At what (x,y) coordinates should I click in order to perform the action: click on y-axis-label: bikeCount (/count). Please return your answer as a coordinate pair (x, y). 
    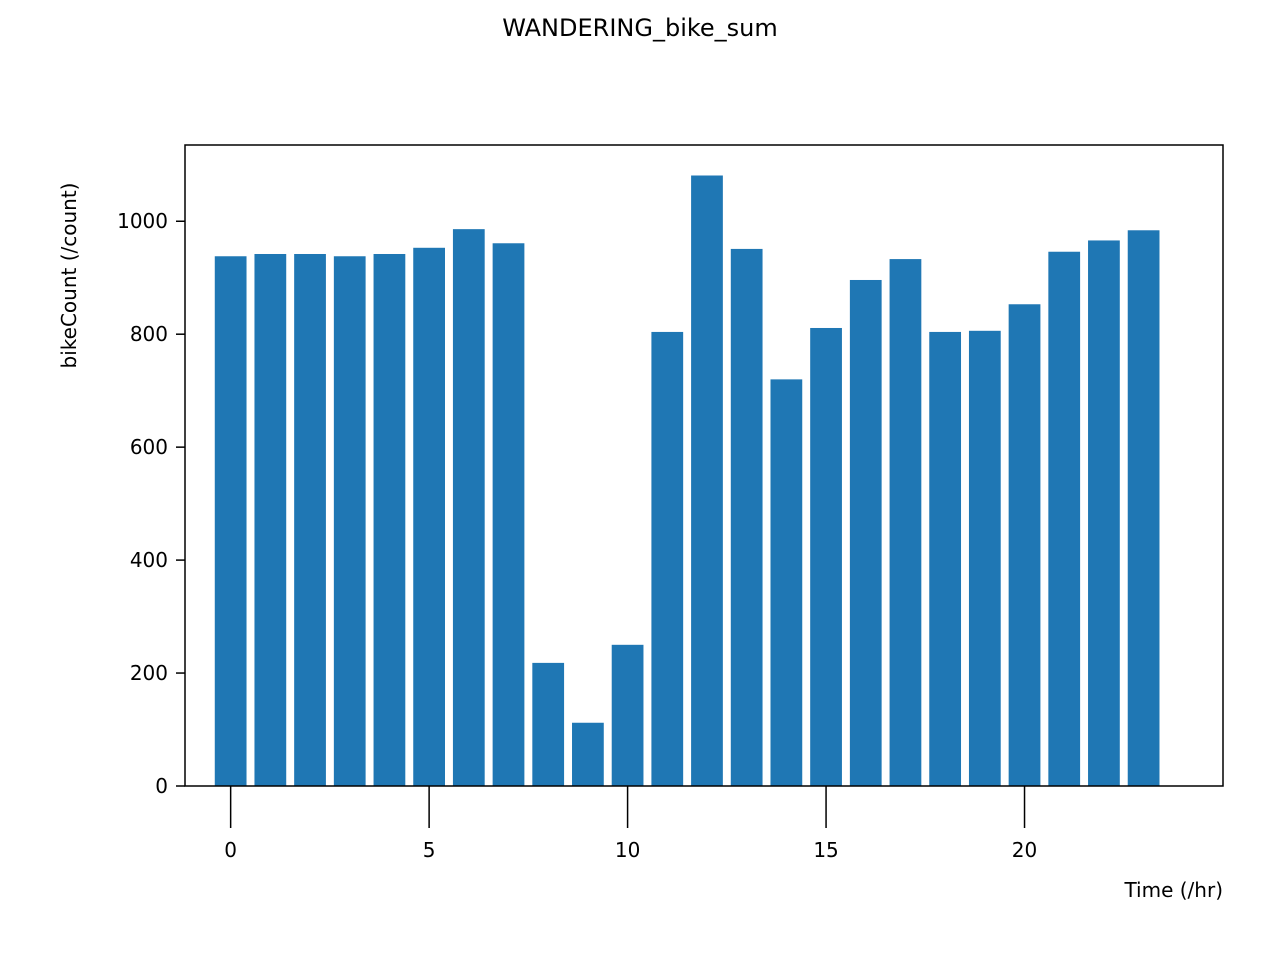
    Looking at the image, I should click on (69, 276).